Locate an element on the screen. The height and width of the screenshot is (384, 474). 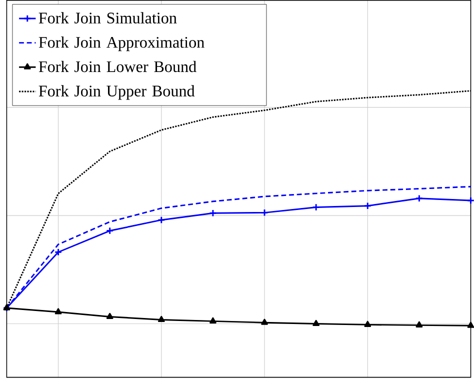
legend-label: Fork Join Upper Bound is located at coordinates (116, 92).